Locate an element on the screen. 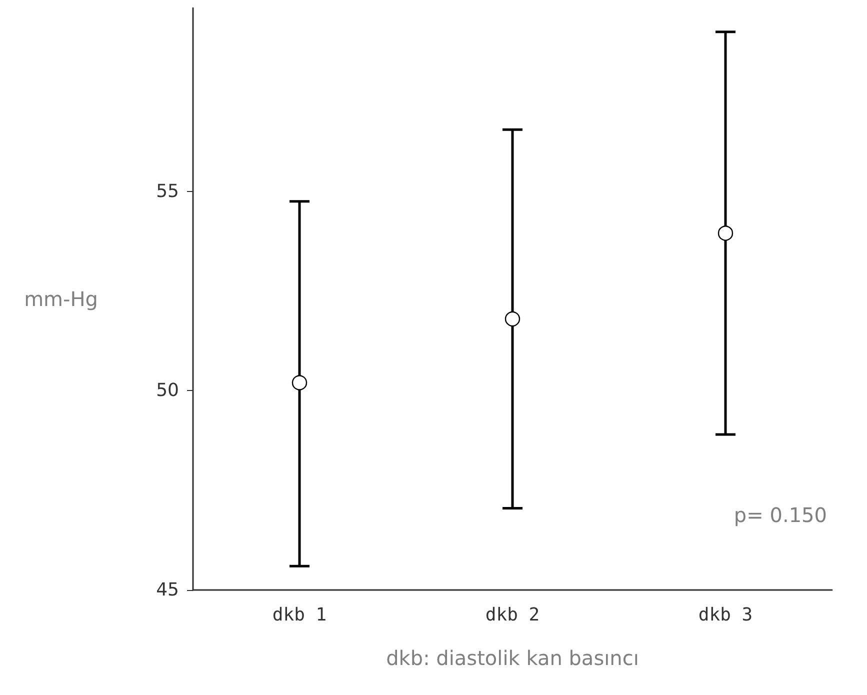  x-tick-label: dkb 2 is located at coordinates (512, 615).